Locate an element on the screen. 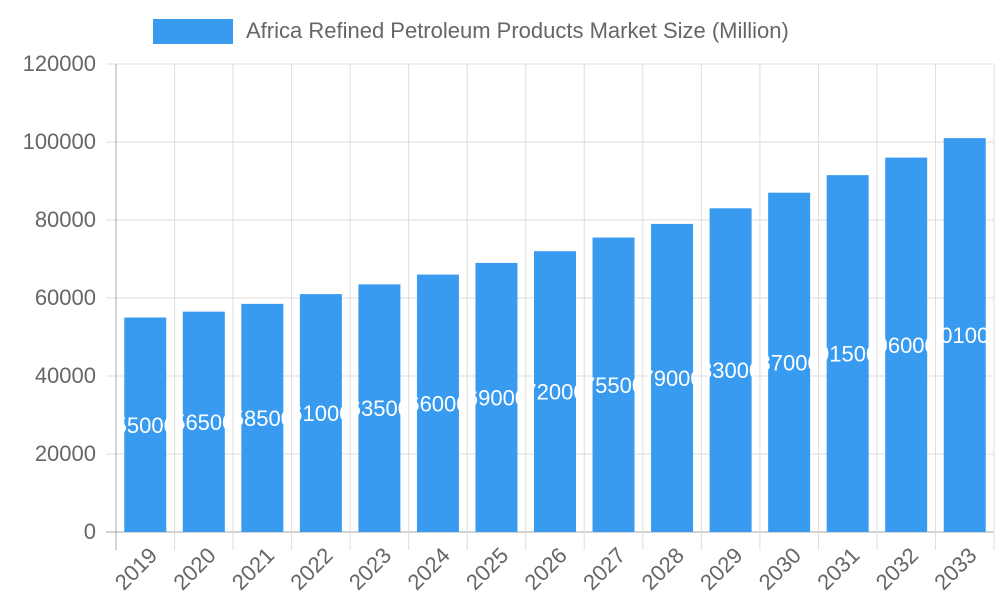 This screenshot has width=1000, height=600. bar-2029 is located at coordinates (730, 370).